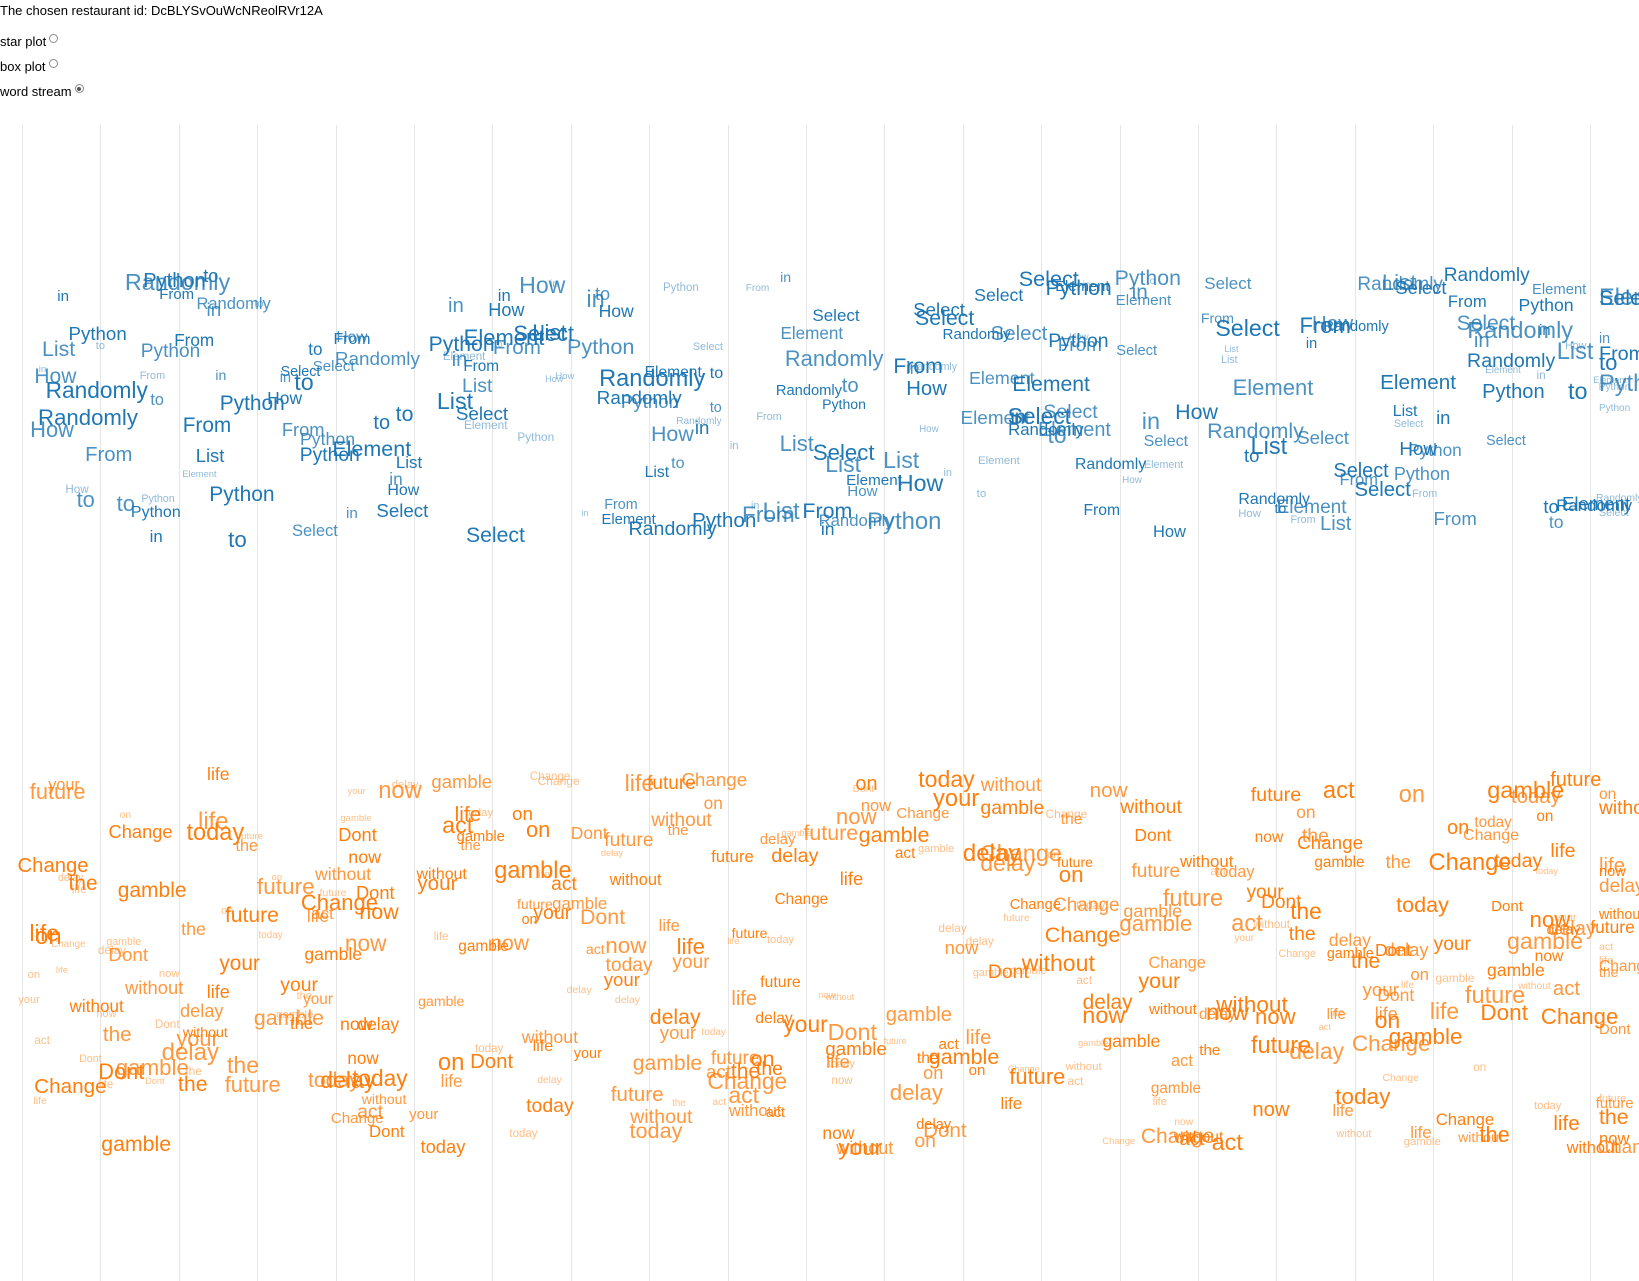 The width and height of the screenshot is (1639, 1281). Describe the element at coordinates (29, 66) in the screenshot. I see `option-box-plot: box plot` at that location.